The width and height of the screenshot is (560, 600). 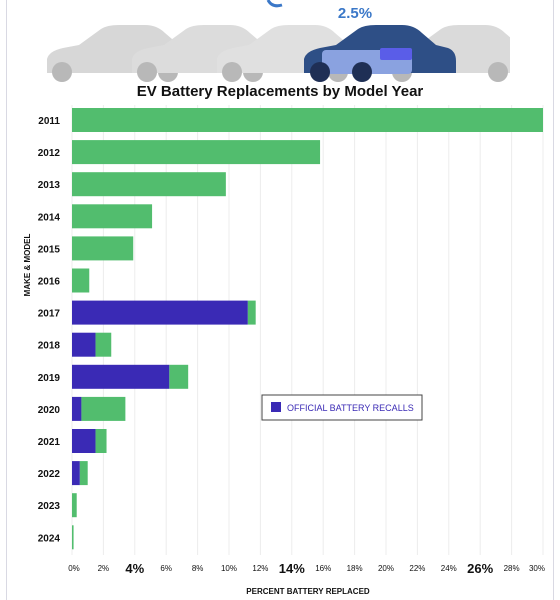 What do you see at coordinates (49, 249) in the screenshot?
I see `y-tick-label: 2015` at bounding box center [49, 249].